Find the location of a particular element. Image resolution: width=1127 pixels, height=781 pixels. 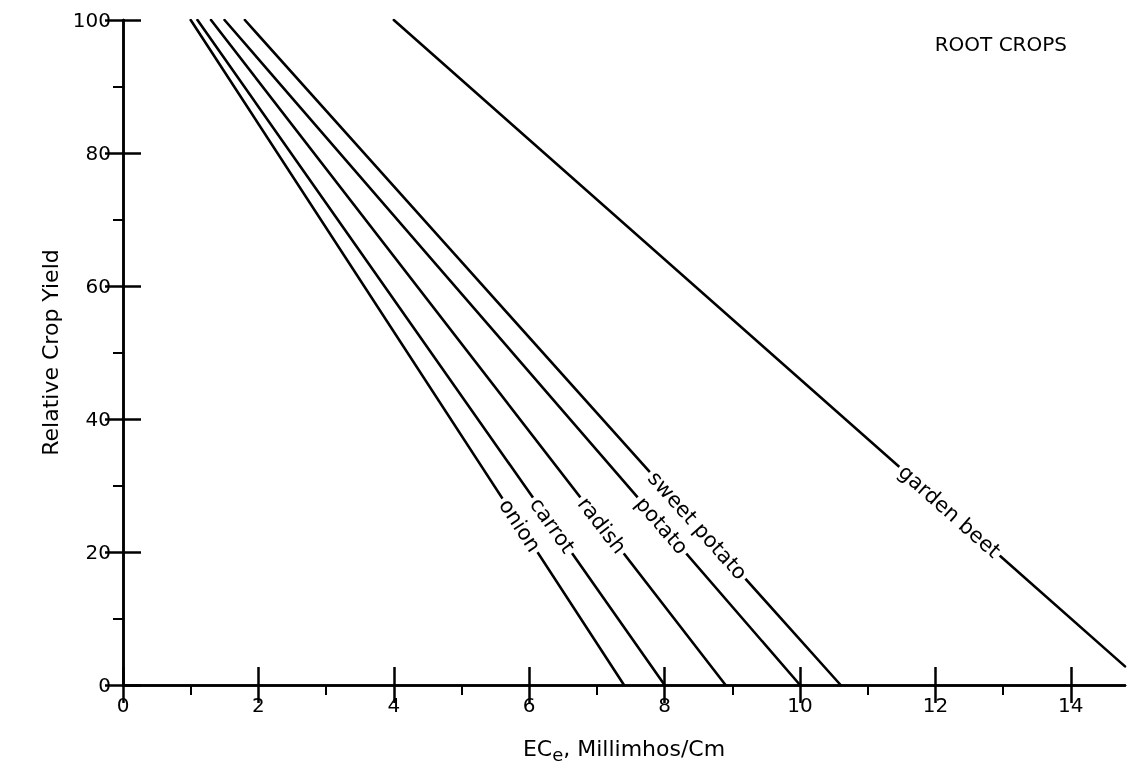

x-tick-label: 14 is located at coordinates (1071, 705).